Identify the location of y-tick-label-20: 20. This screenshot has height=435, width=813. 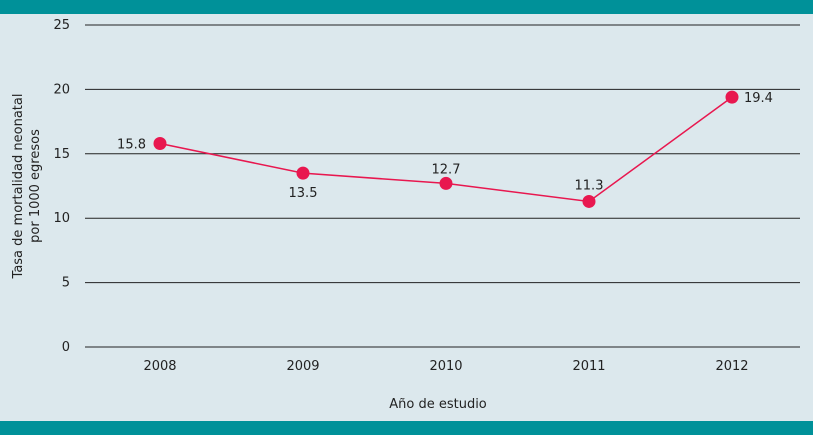
(61, 89).